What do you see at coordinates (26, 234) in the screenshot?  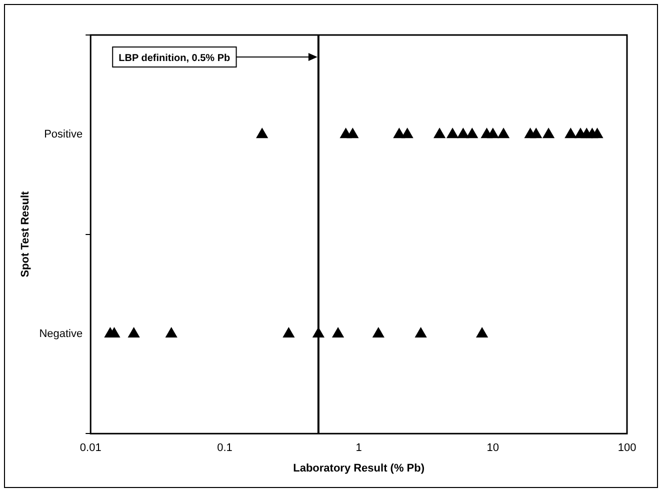 I see `y-axis-title: Spot Test Result` at bounding box center [26, 234].